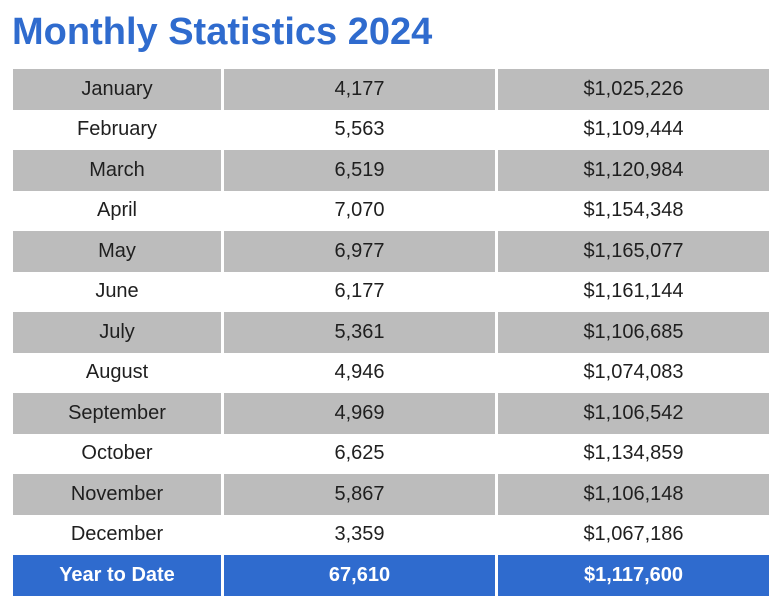  What do you see at coordinates (117, 170) in the screenshot?
I see `month-cell: March` at bounding box center [117, 170].